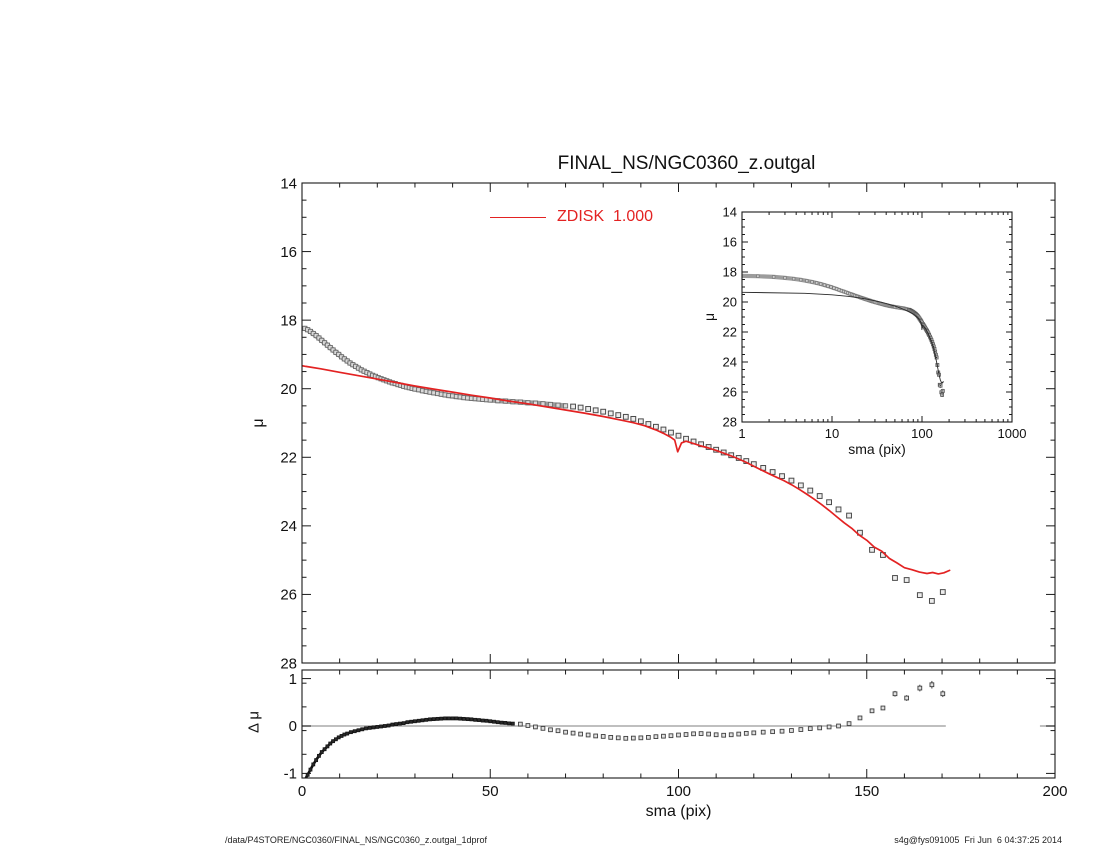 Image resolution: width=1100 pixels, height=850 pixels. I want to click on inset-data-area, so click(843, 335).